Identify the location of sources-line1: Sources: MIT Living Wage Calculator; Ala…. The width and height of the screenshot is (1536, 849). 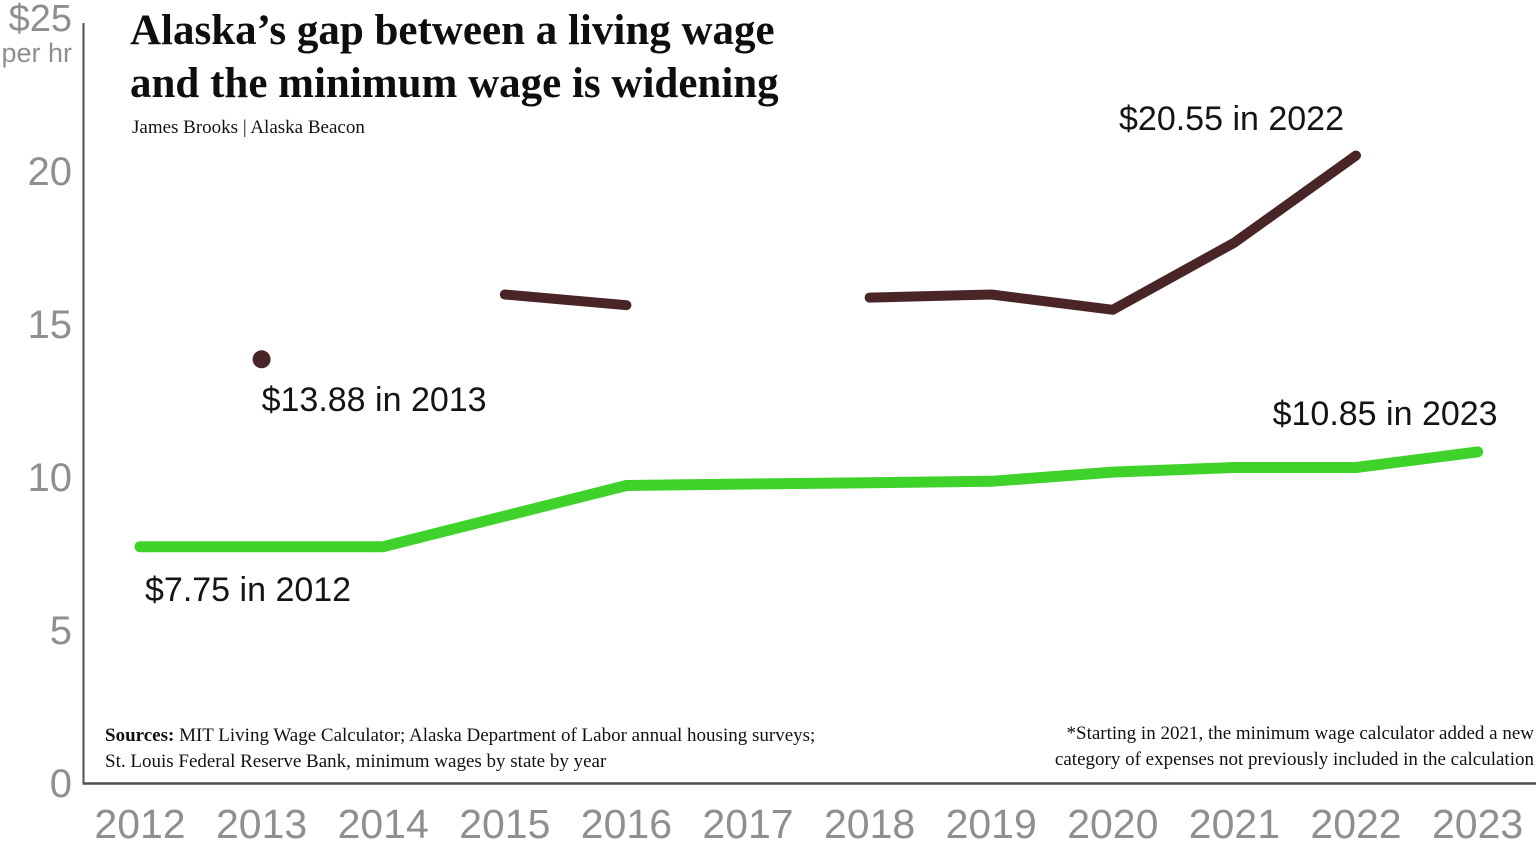
(460, 736).